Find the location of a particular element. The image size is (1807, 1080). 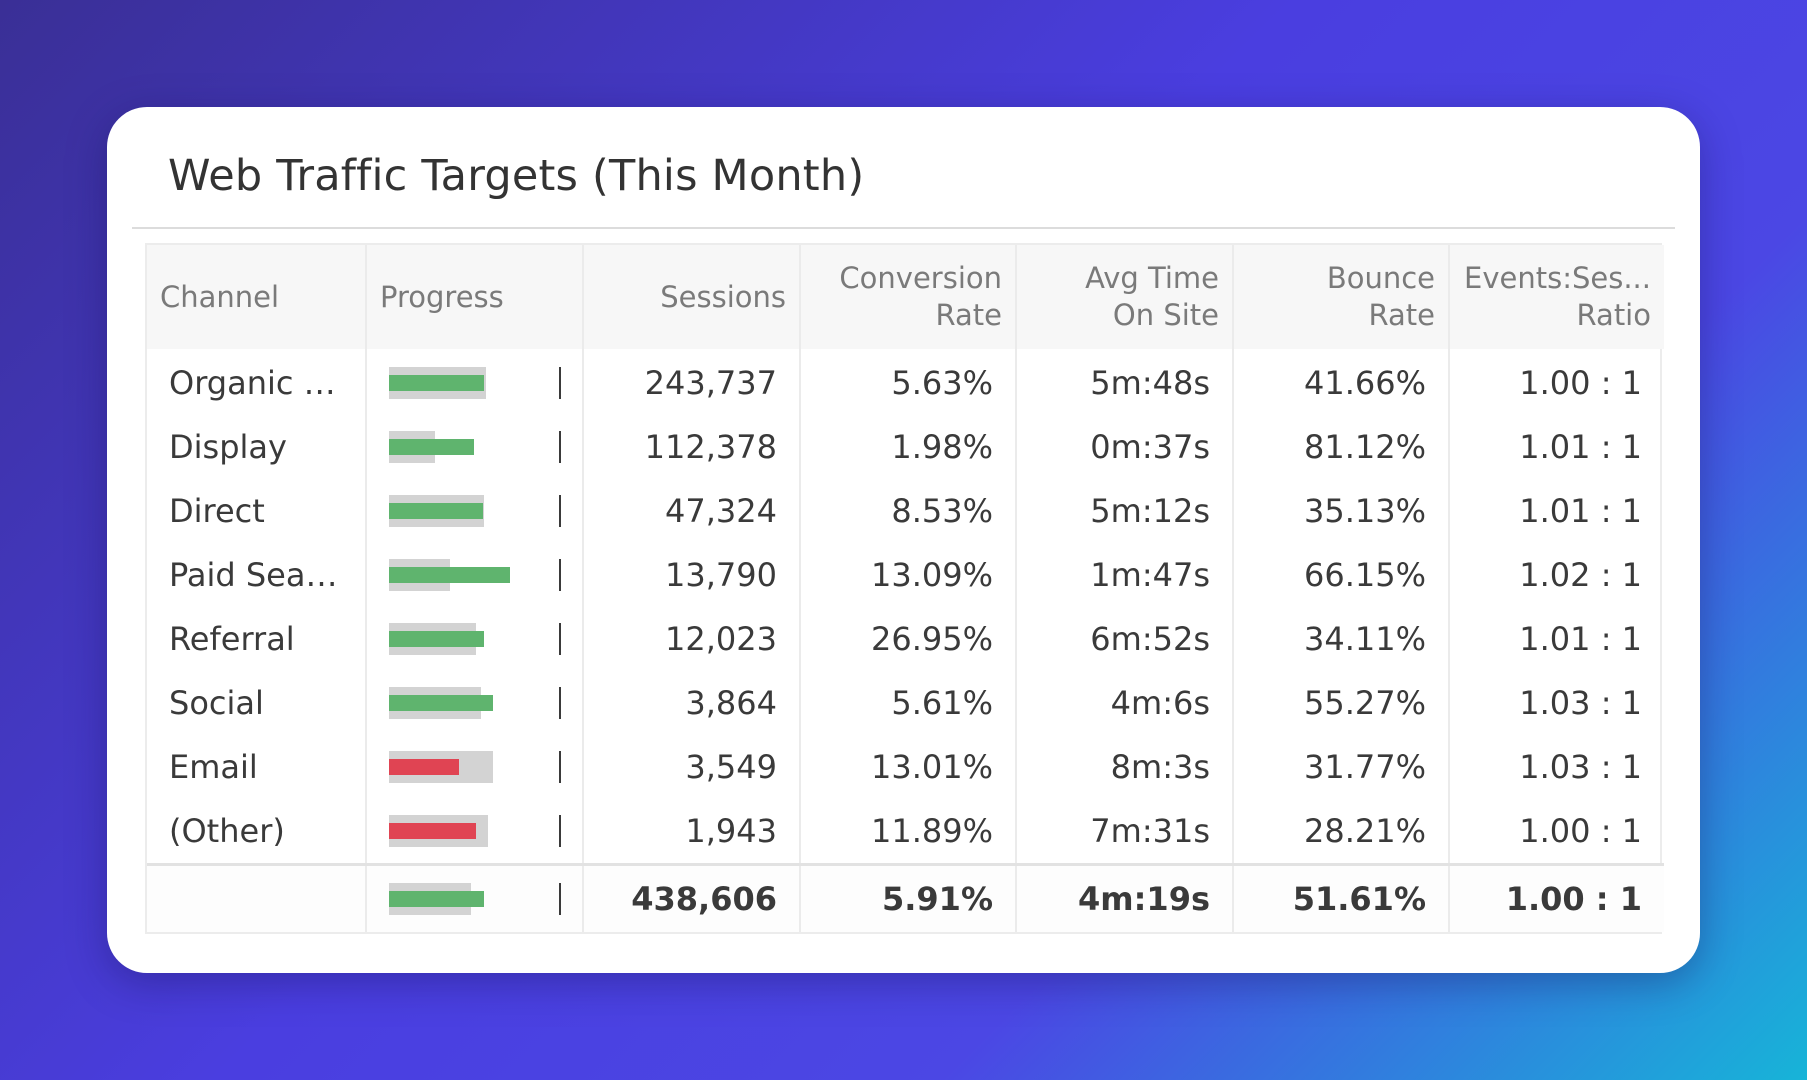

cell-sessions: 1,943 is located at coordinates (692, 832).